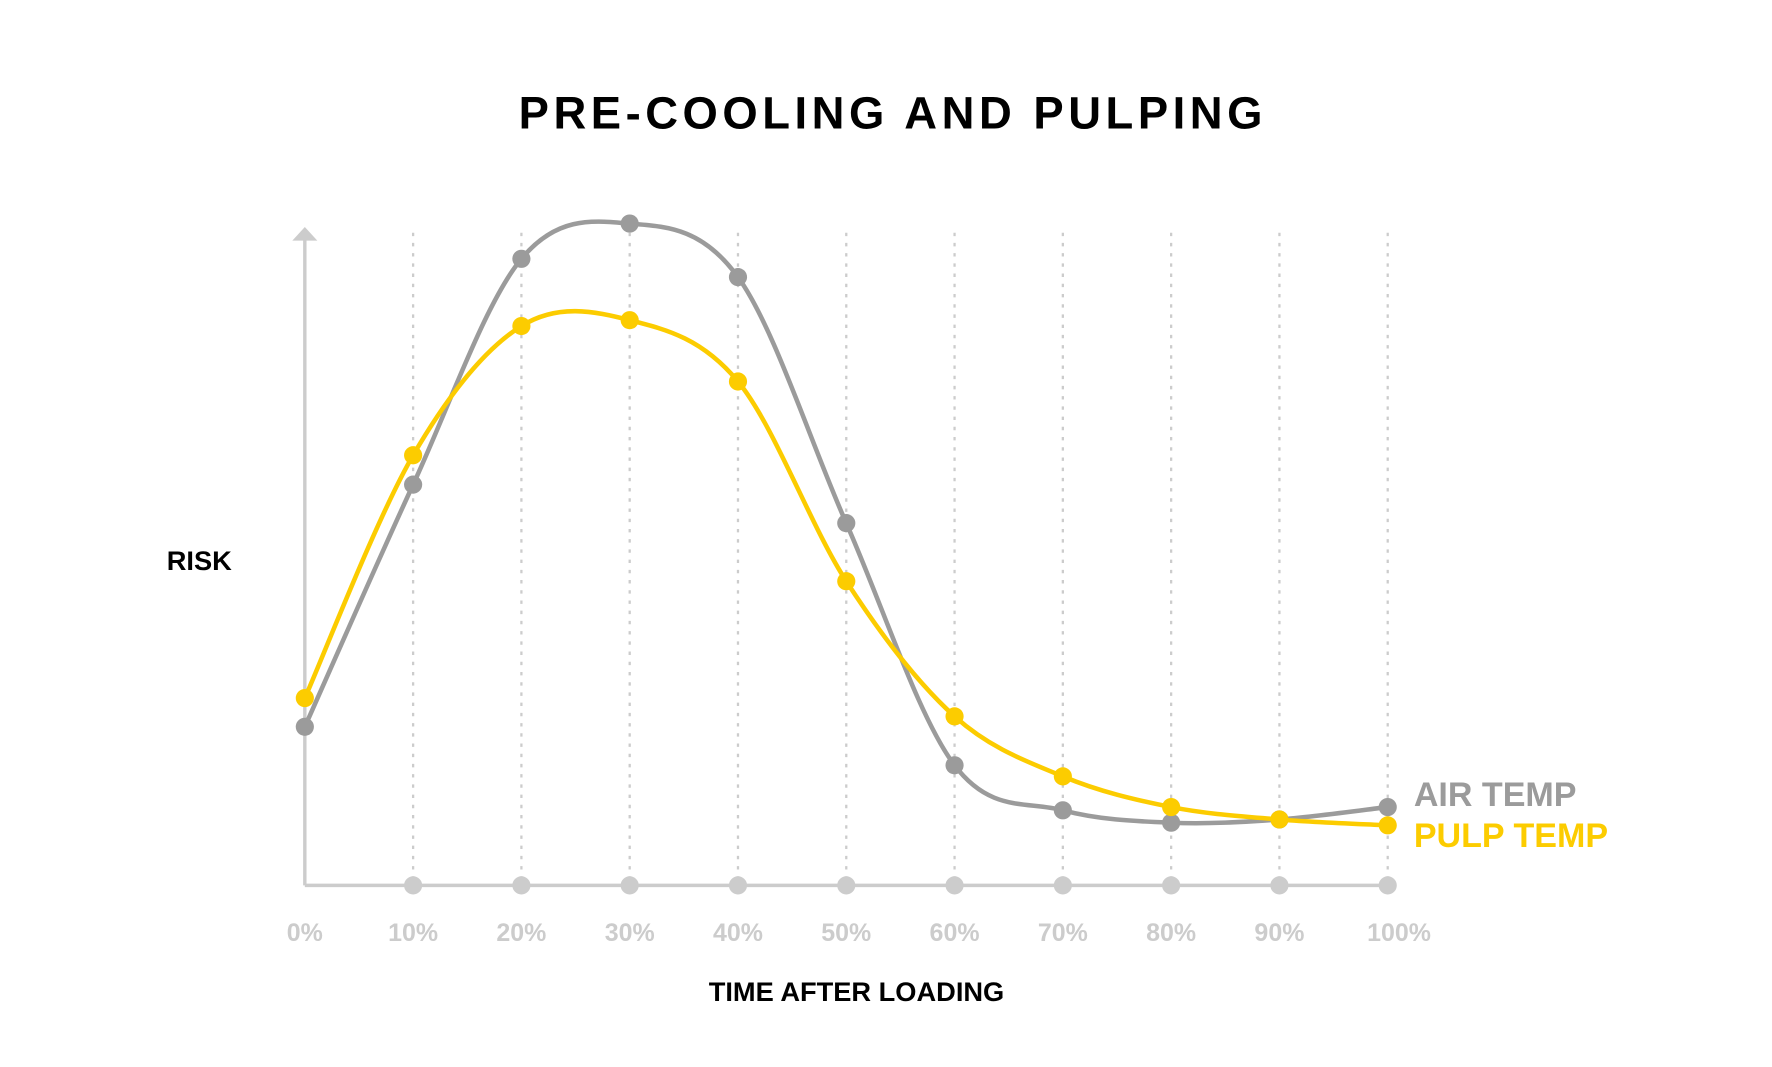 This screenshot has height=1067, width=1772. I want to click on x-tick-label: 0%, so click(305, 933).